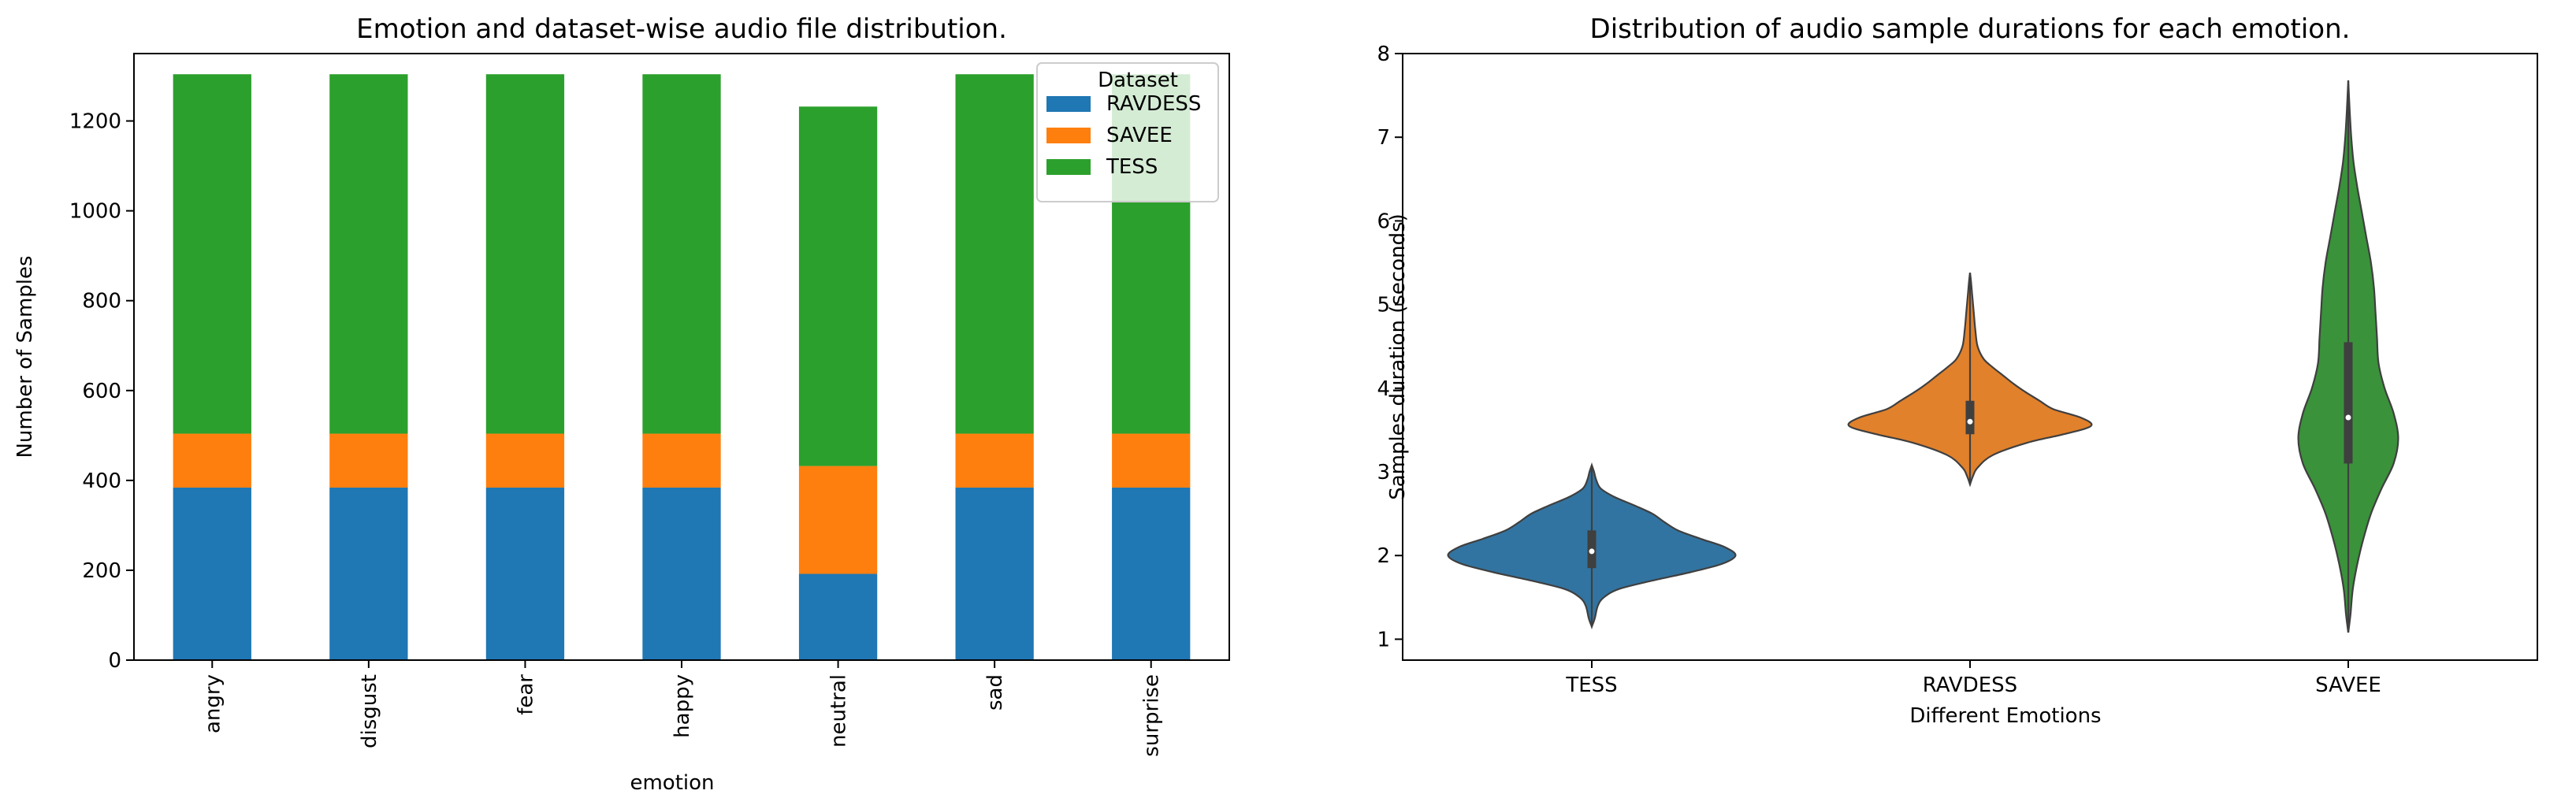 Image resolution: width=2576 pixels, height=809 pixels. Describe the element at coordinates (1153, 104) in the screenshot. I see `legend-label-ravdess: RAVDESS` at that location.